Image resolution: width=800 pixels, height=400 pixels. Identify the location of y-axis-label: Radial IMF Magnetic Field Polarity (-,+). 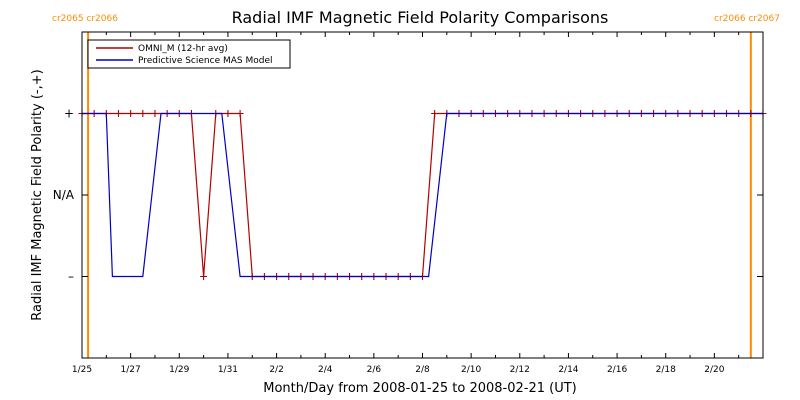
(37, 194).